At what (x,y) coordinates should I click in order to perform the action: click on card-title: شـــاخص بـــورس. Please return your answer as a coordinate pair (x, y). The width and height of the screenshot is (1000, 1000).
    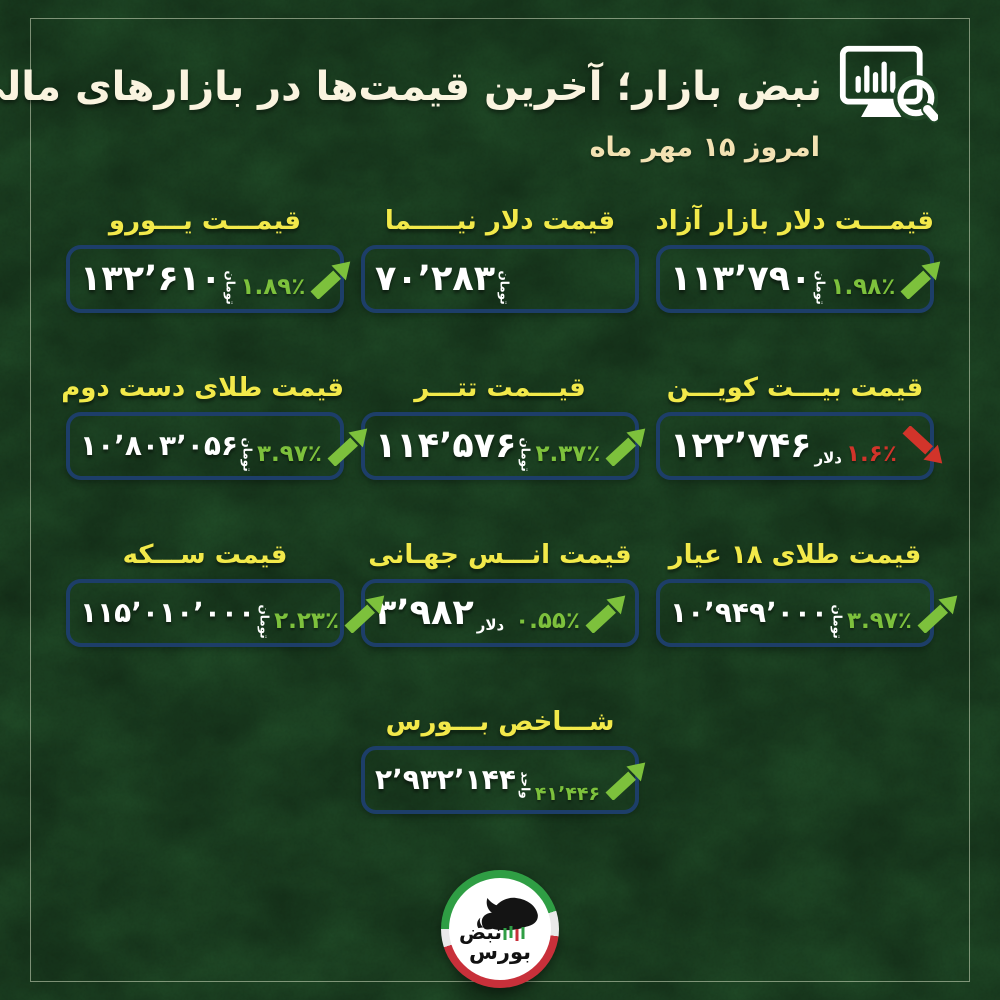
    Looking at the image, I should click on (500, 722).